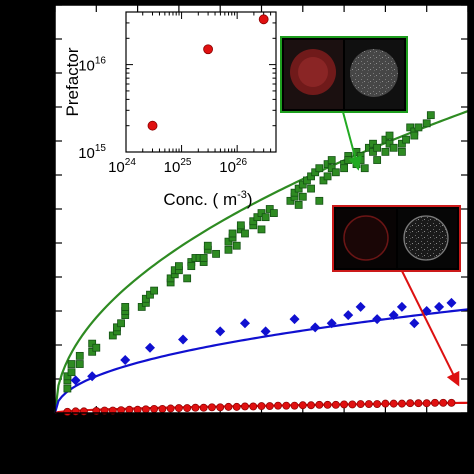 The width and height of the screenshot is (474, 474). I want to click on arrow-red, so click(430, 328).